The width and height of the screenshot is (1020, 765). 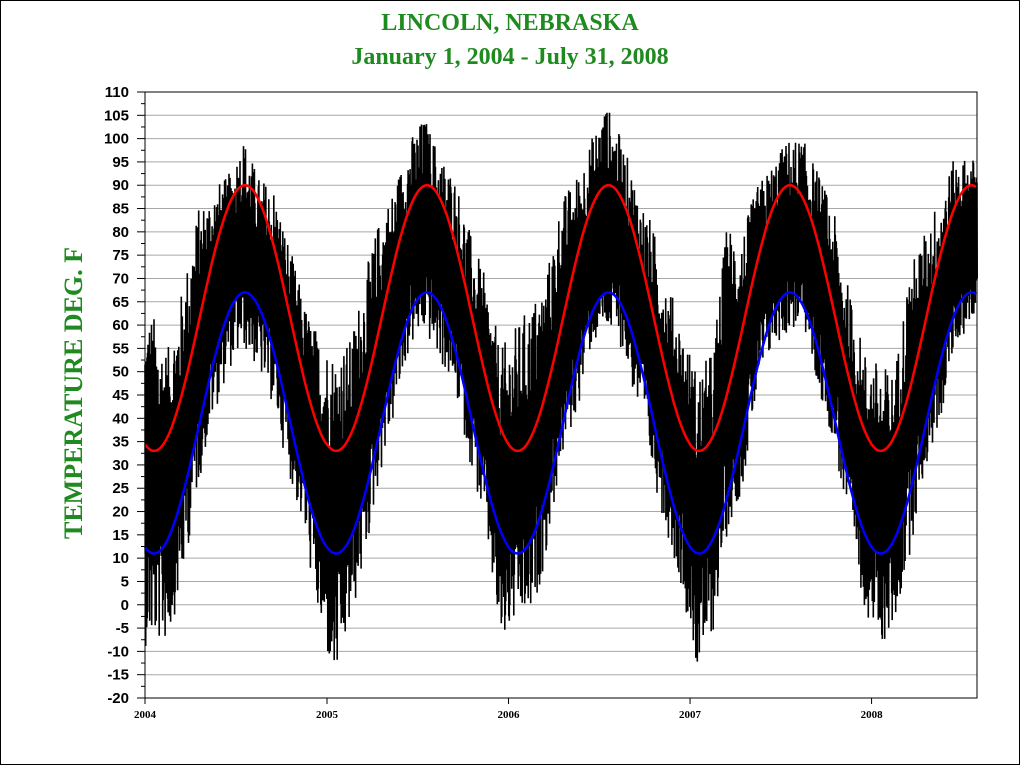 What do you see at coordinates (118, 651) in the screenshot?
I see `y-tick-label: -10` at bounding box center [118, 651].